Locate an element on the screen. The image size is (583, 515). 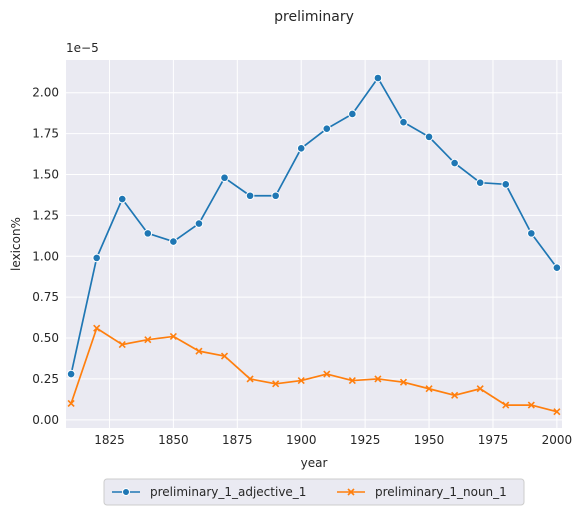
x-tick-label: 2000 is located at coordinates (557, 440).